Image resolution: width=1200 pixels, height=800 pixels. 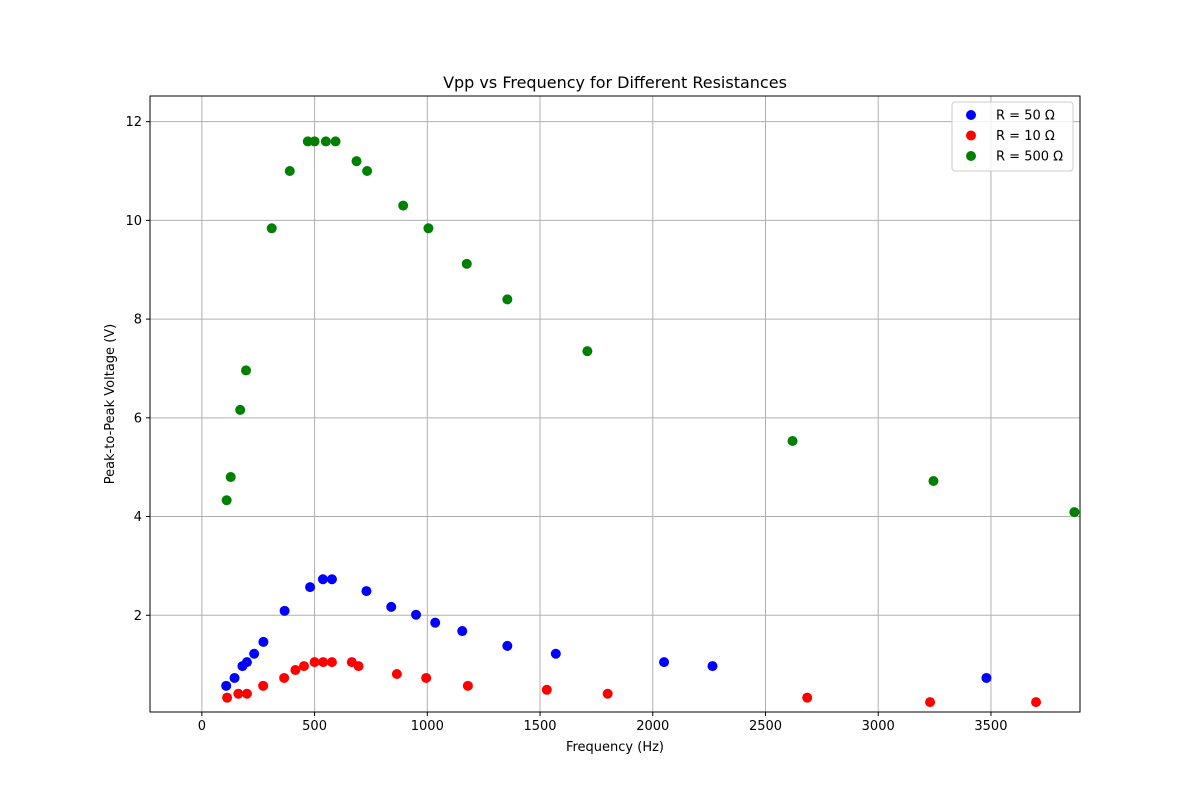 I want to click on legend-label: R = 10 Ω, so click(x=1025, y=136).